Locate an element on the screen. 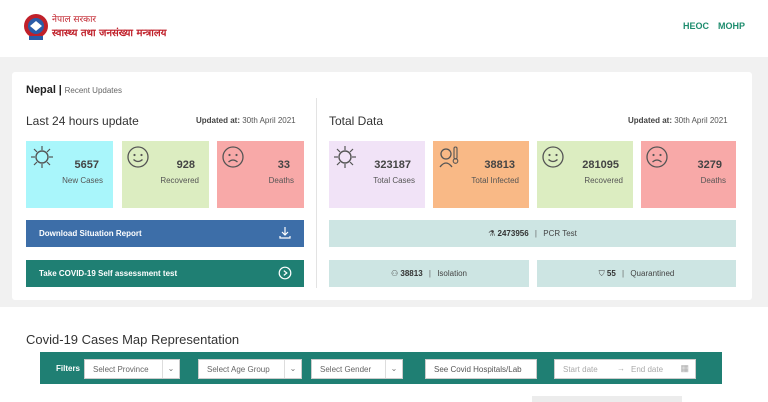  age-group-placeholder: Select Age Group is located at coordinates (238, 369).